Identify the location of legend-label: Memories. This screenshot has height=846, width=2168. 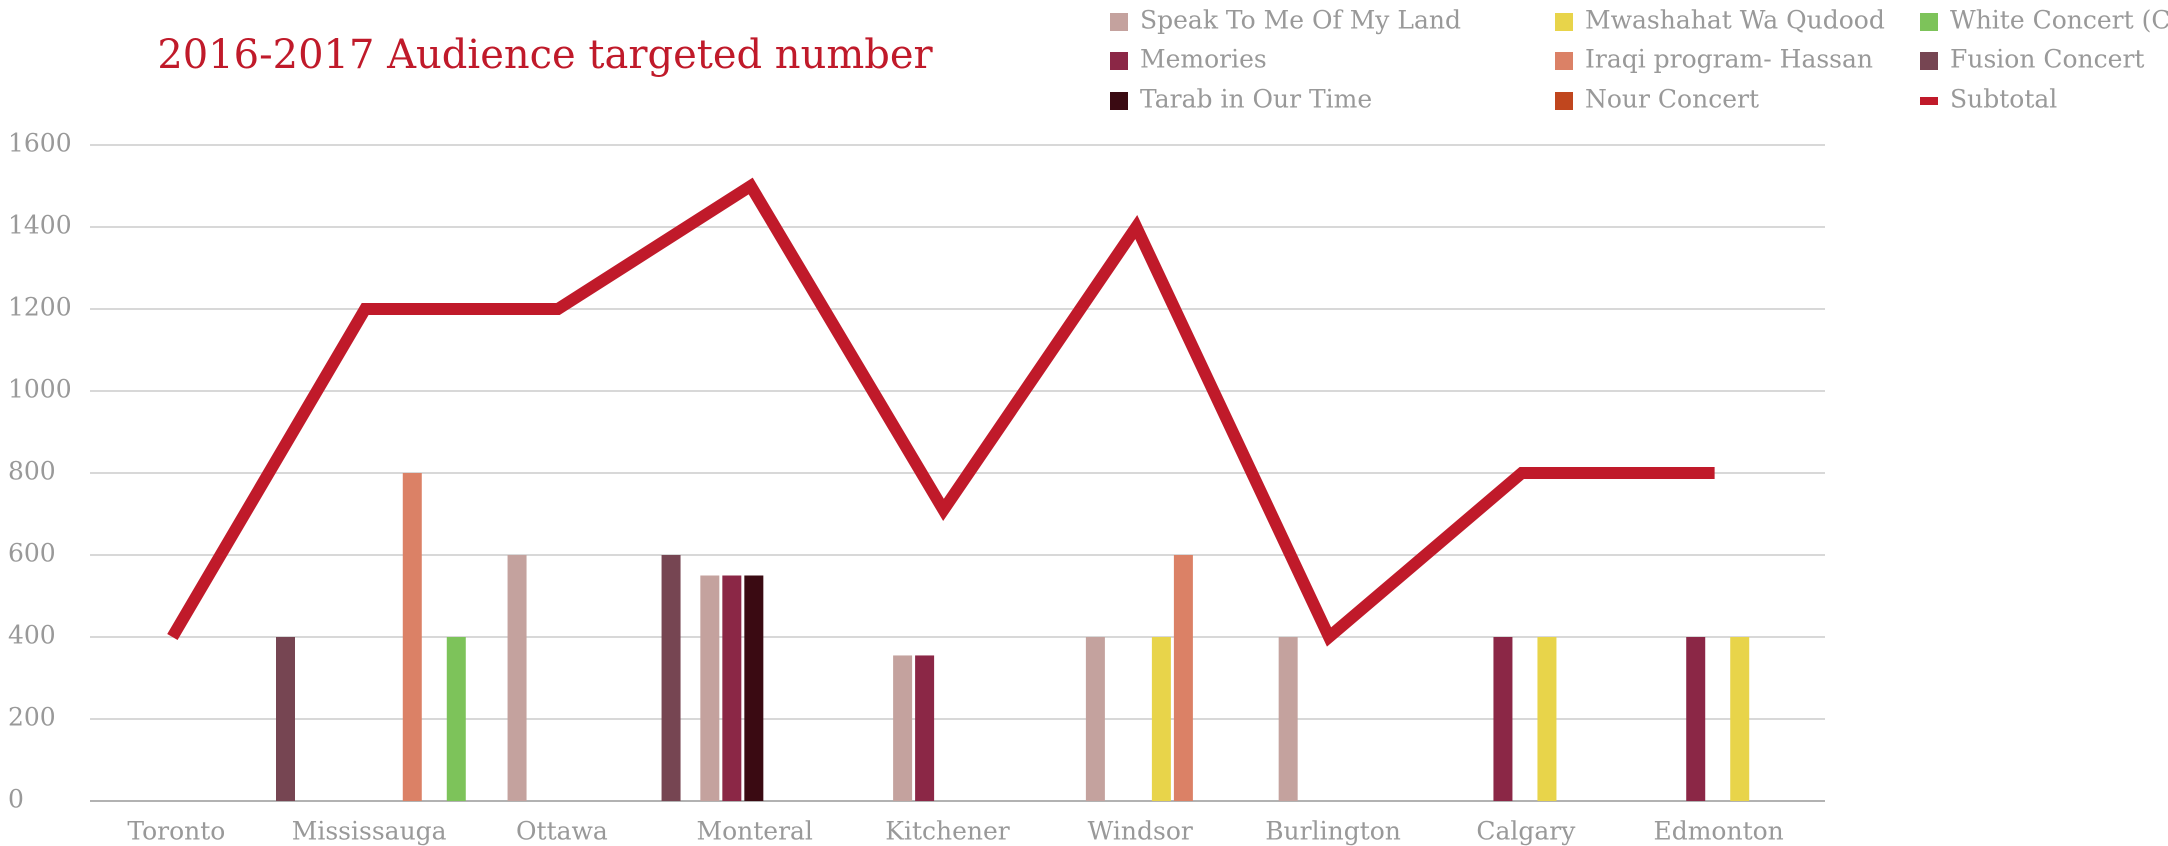
(1203, 59).